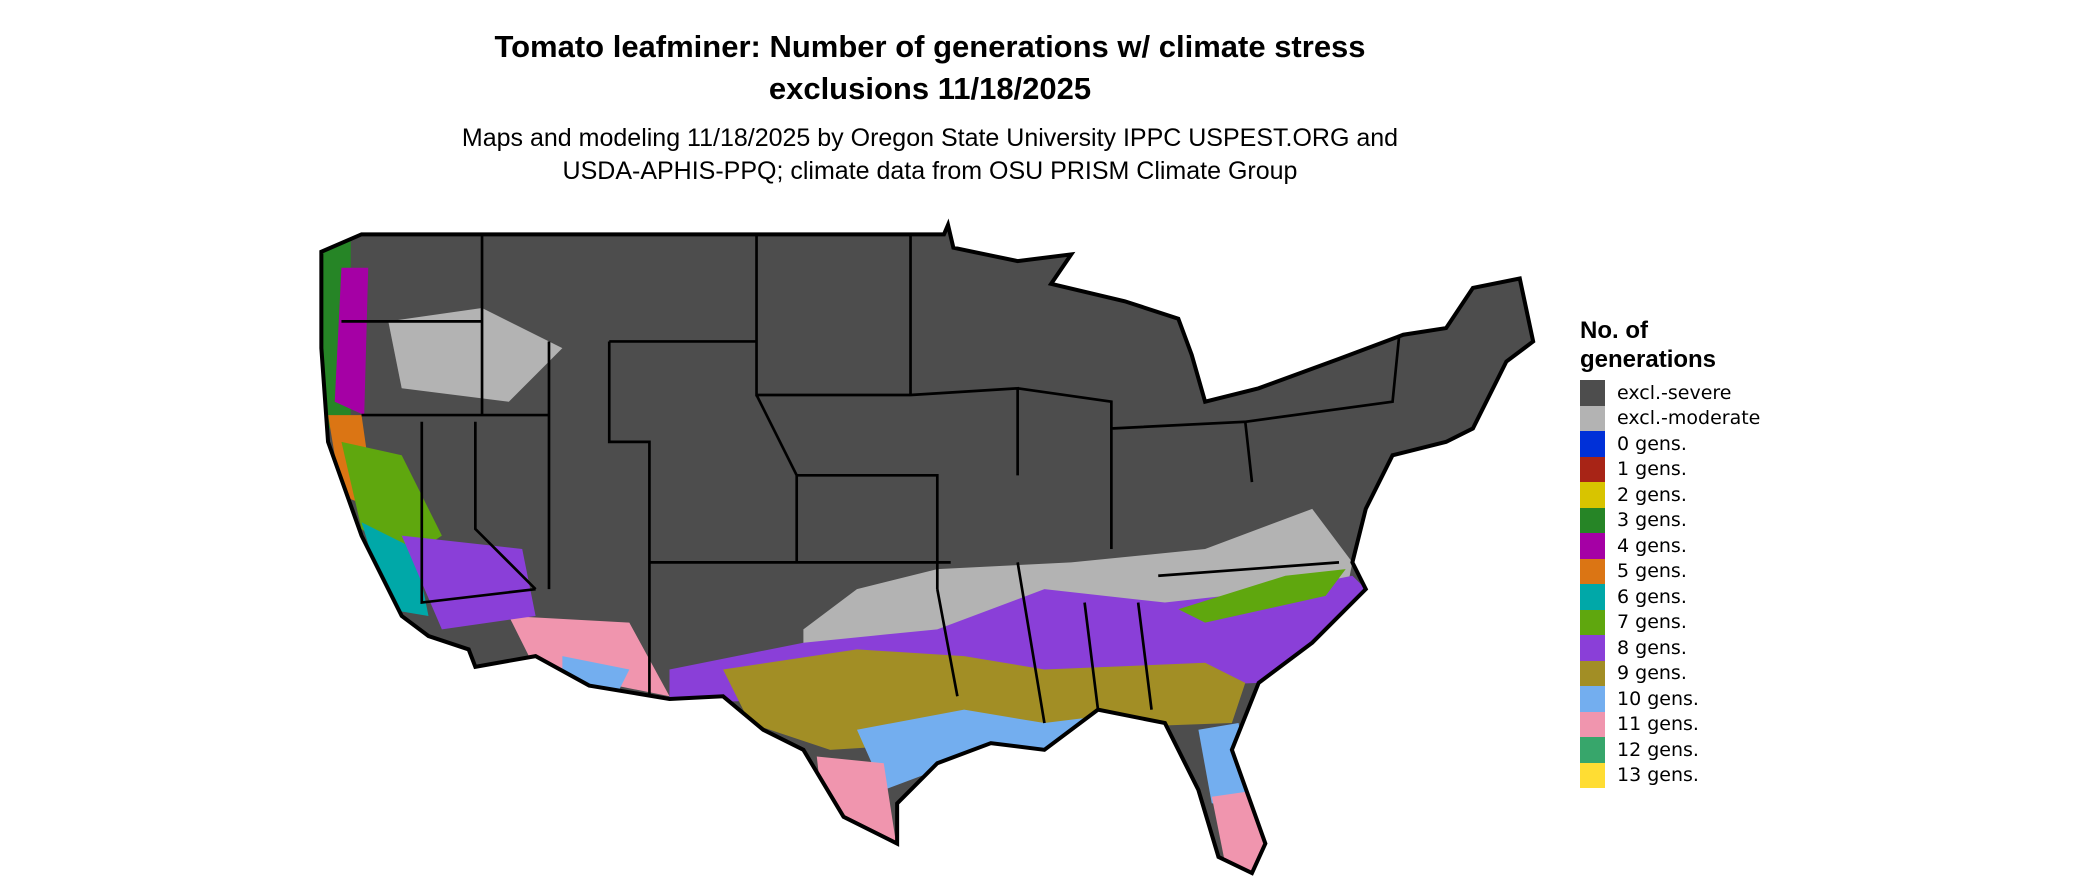  Describe the element at coordinates (930, 88) in the screenshot. I see `title-line-2: exclusions 11/18/2025` at that location.